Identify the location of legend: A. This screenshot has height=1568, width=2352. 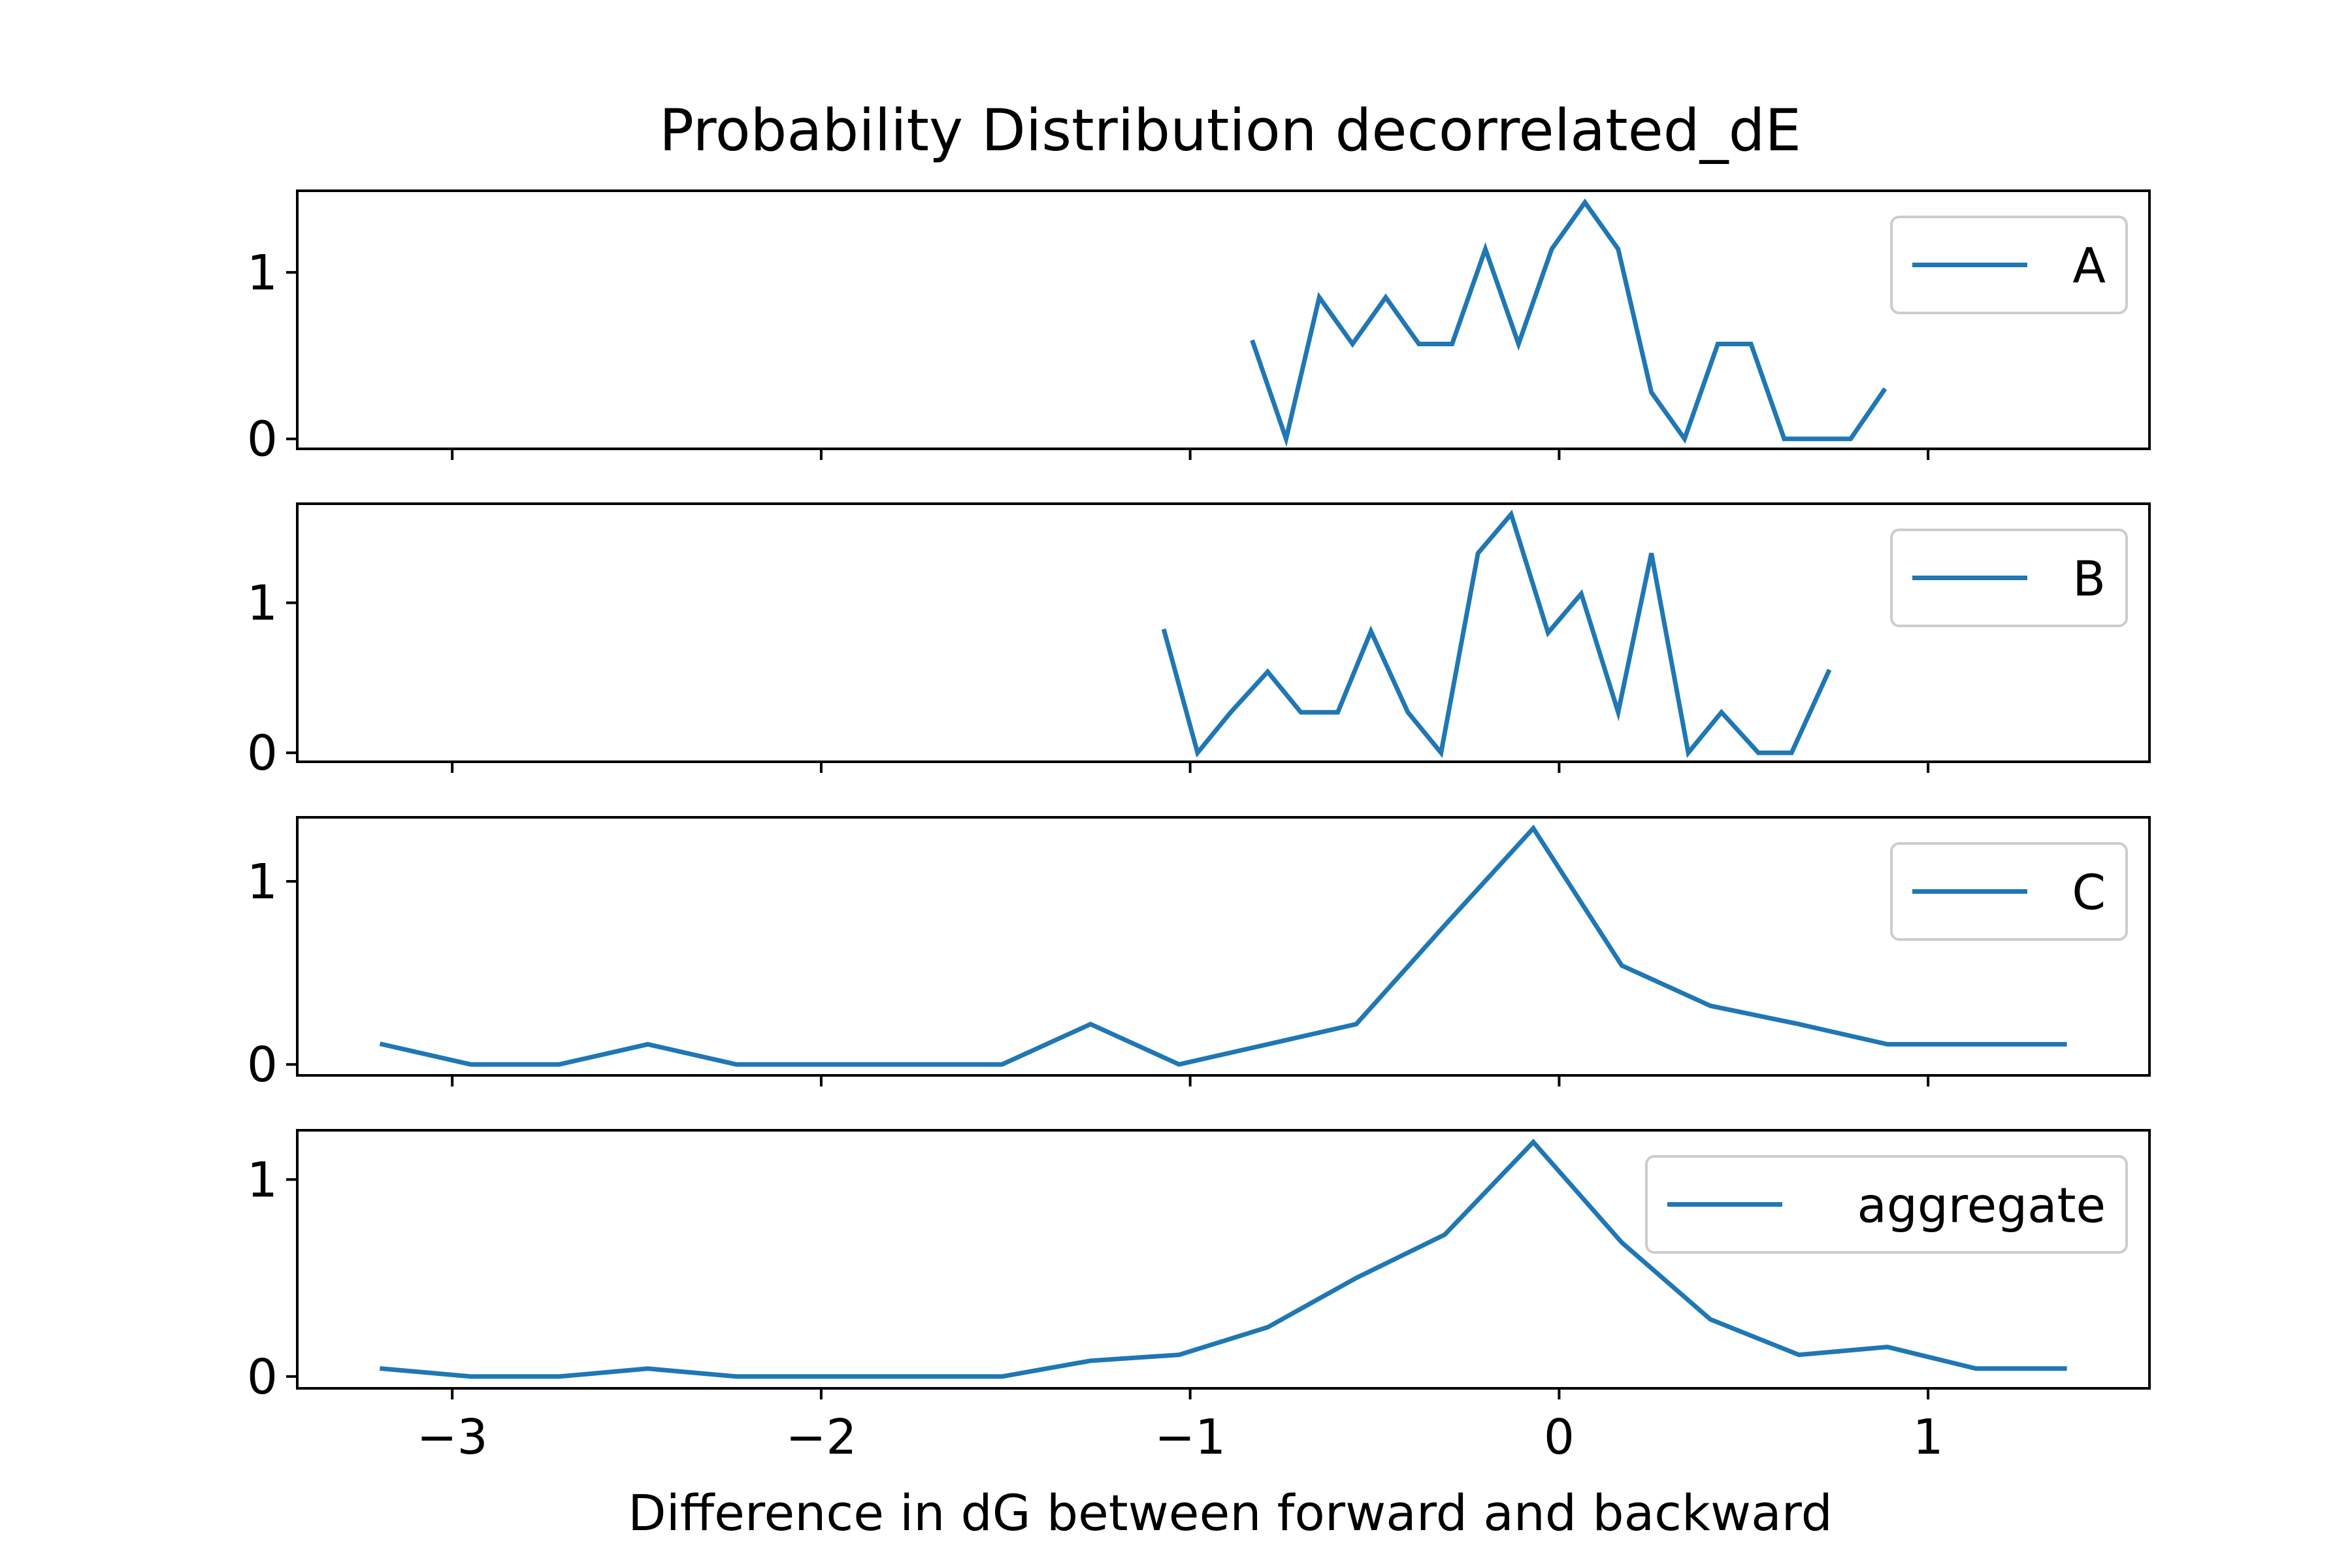
(2009, 265).